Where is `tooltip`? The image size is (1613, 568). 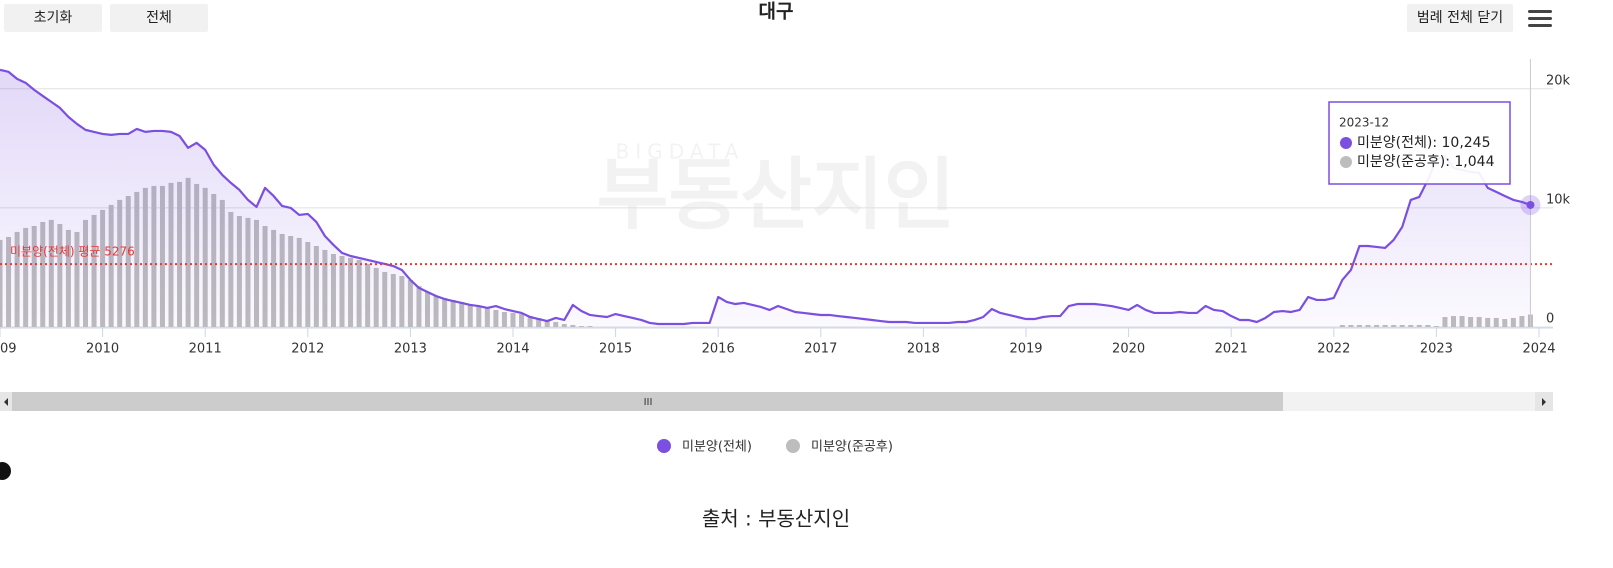
tooltip is located at coordinates (1419, 143).